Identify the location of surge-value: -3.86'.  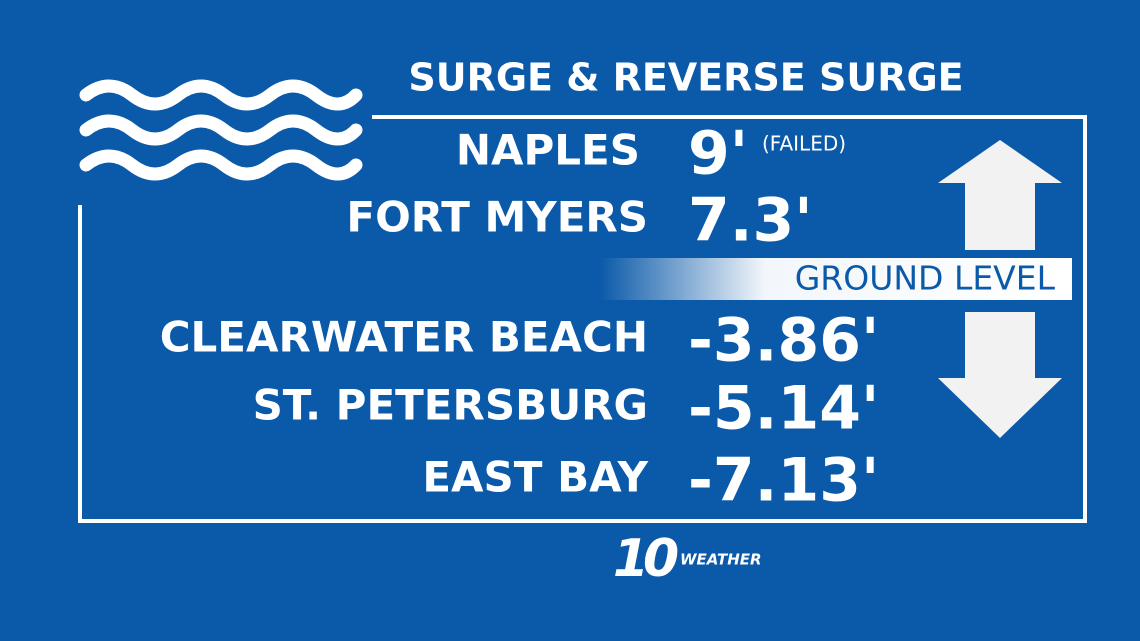
(783, 341).